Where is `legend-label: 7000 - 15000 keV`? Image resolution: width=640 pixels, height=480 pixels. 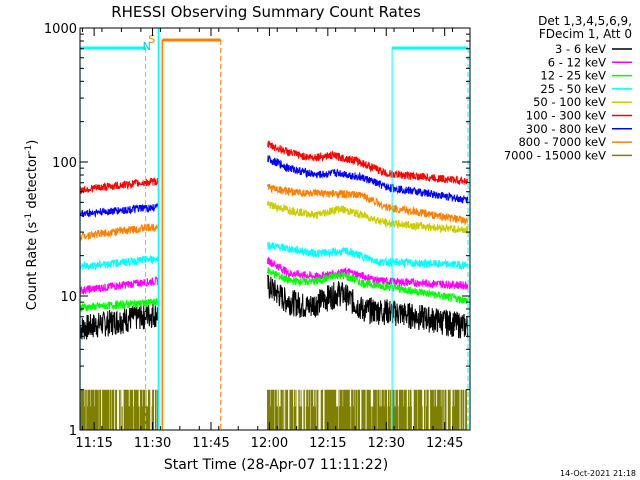
legend-label: 7000 - 15000 keV is located at coordinates (555, 155).